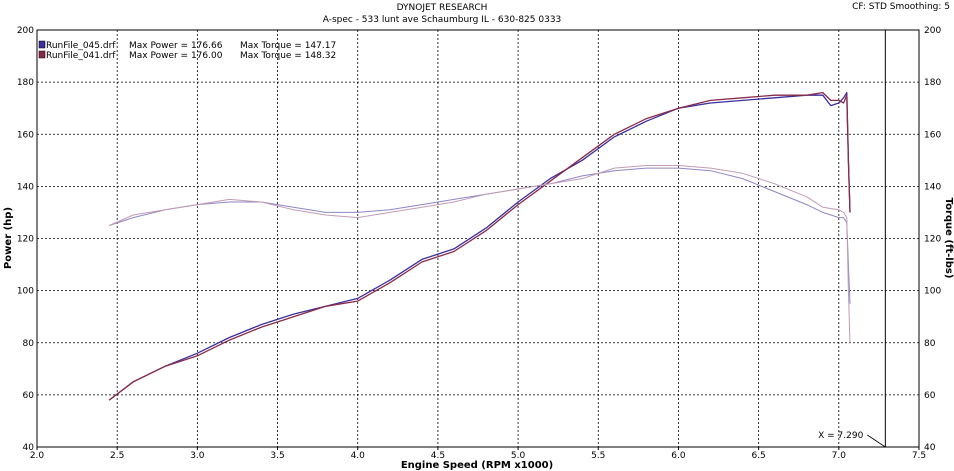  Describe the element at coordinates (852, 239) in the screenshot. I see `cursor: X = 7.290` at that location.